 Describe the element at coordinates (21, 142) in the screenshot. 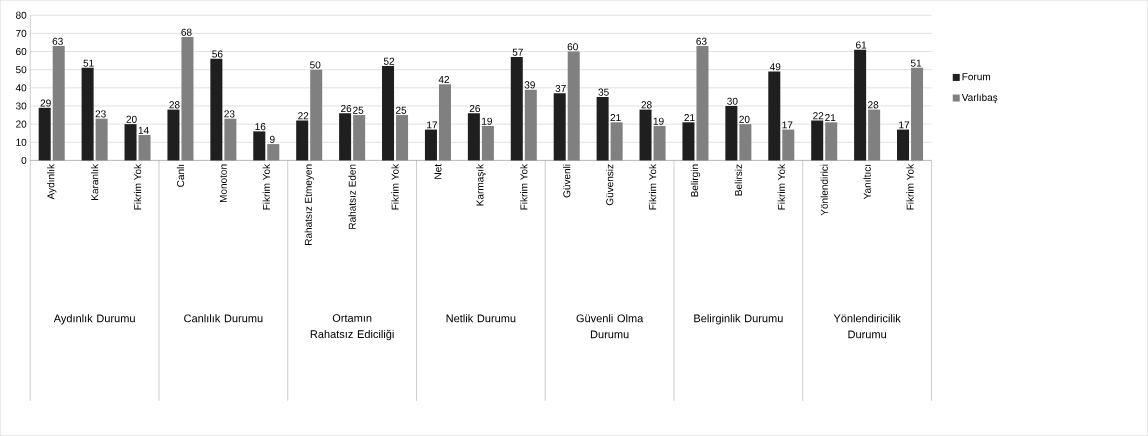

I see `y-tick-label: 10` at that location.